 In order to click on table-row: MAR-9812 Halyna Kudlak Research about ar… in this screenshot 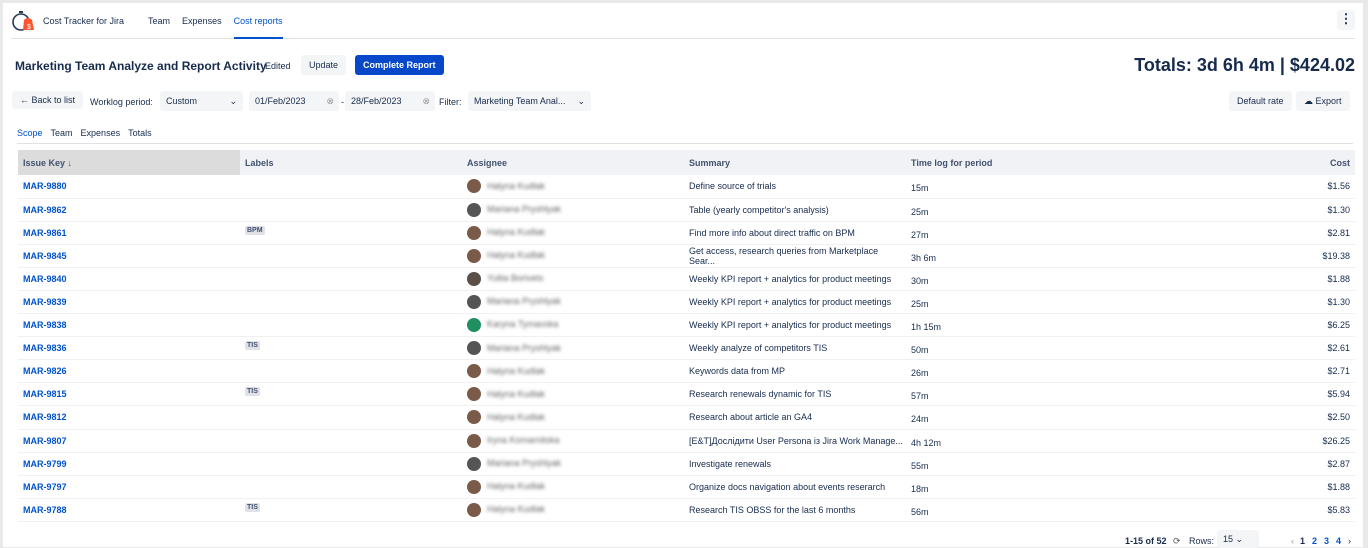, I will do `click(686, 417)`.